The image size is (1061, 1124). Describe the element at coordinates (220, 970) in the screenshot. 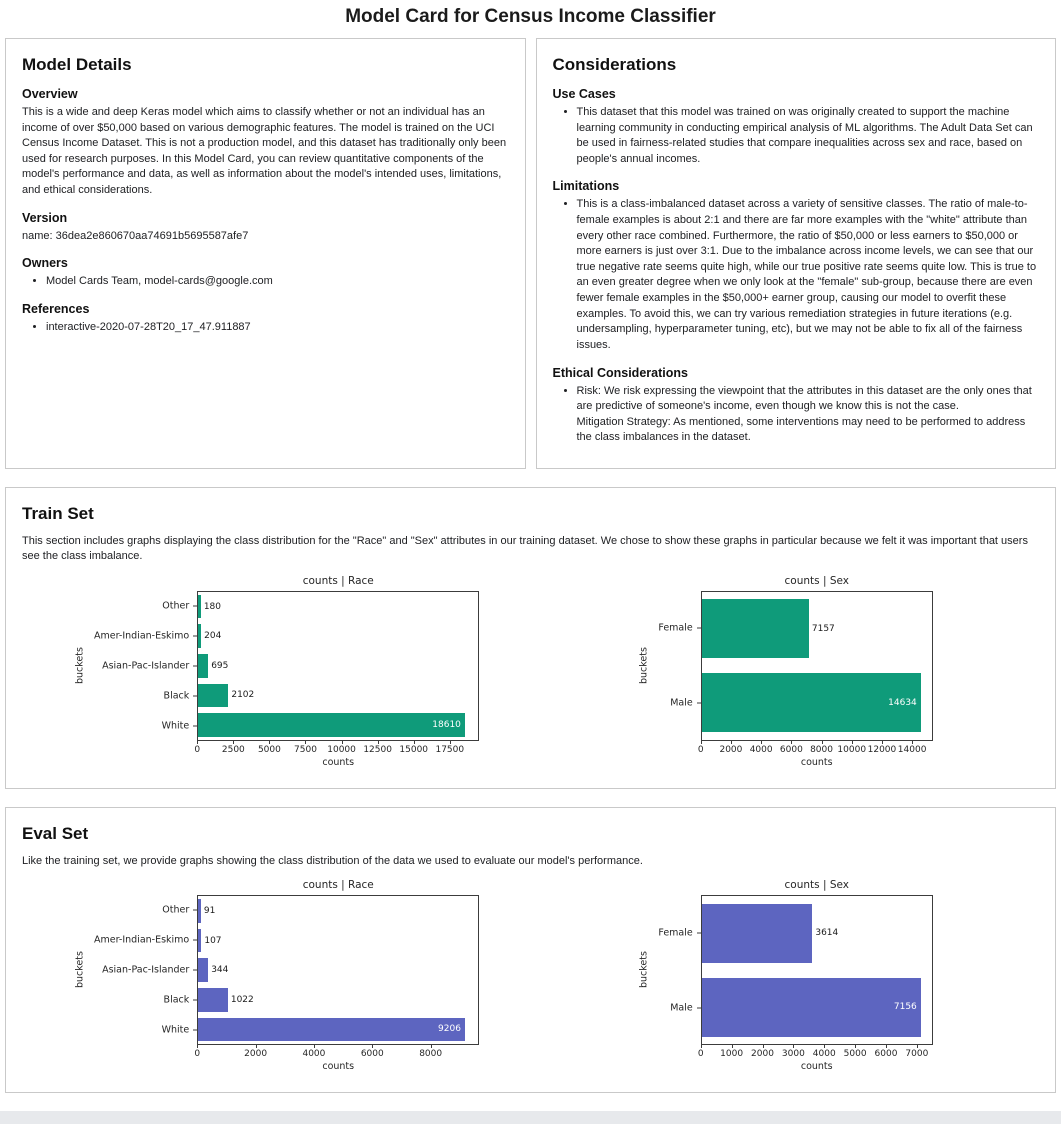

I see `bar-value-label: 344` at that location.